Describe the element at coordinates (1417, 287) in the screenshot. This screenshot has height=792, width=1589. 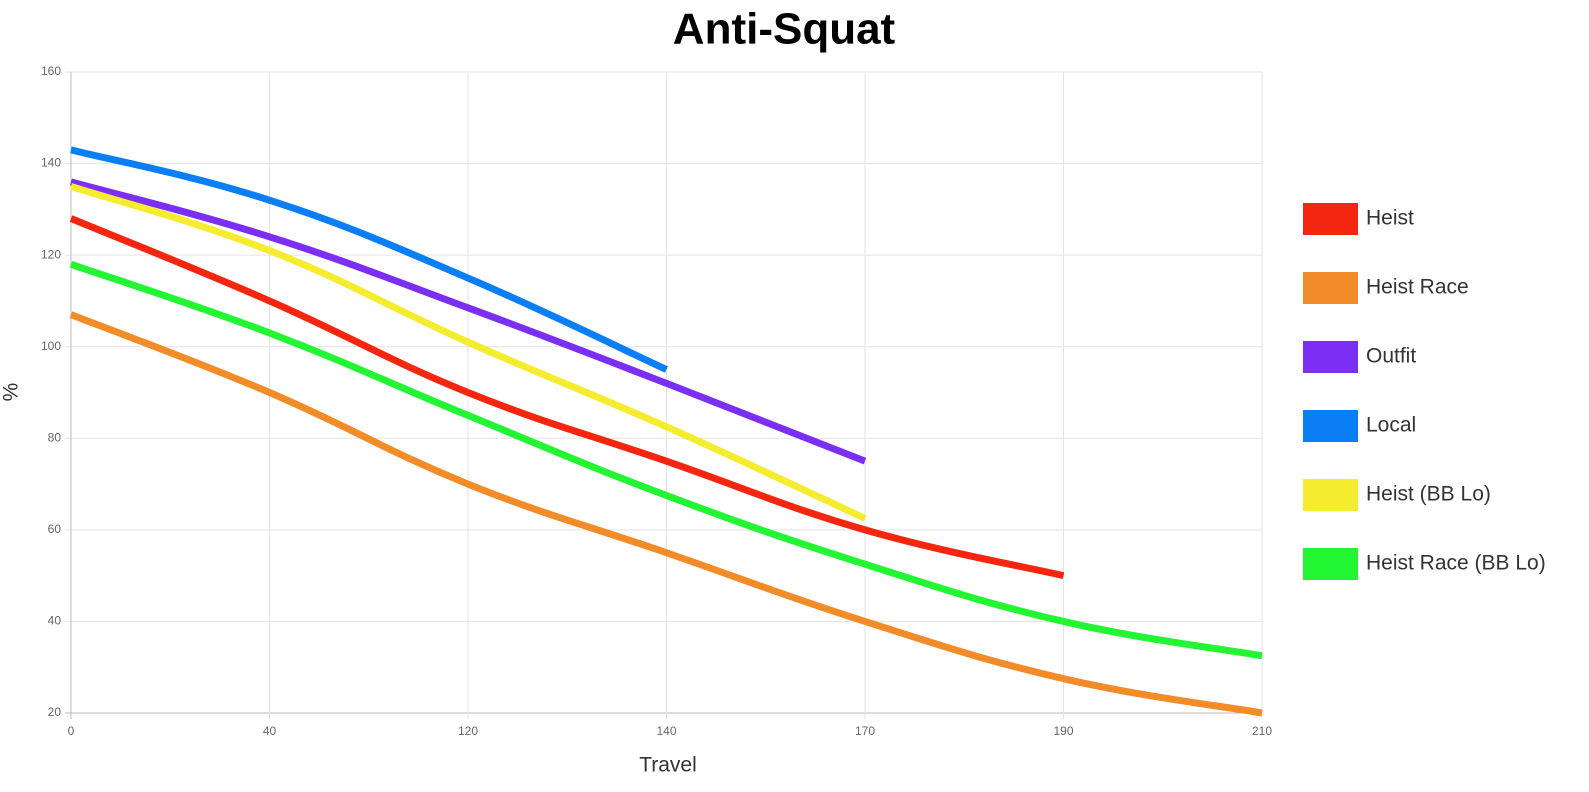
I see `legend-label: Heist Race` at that location.